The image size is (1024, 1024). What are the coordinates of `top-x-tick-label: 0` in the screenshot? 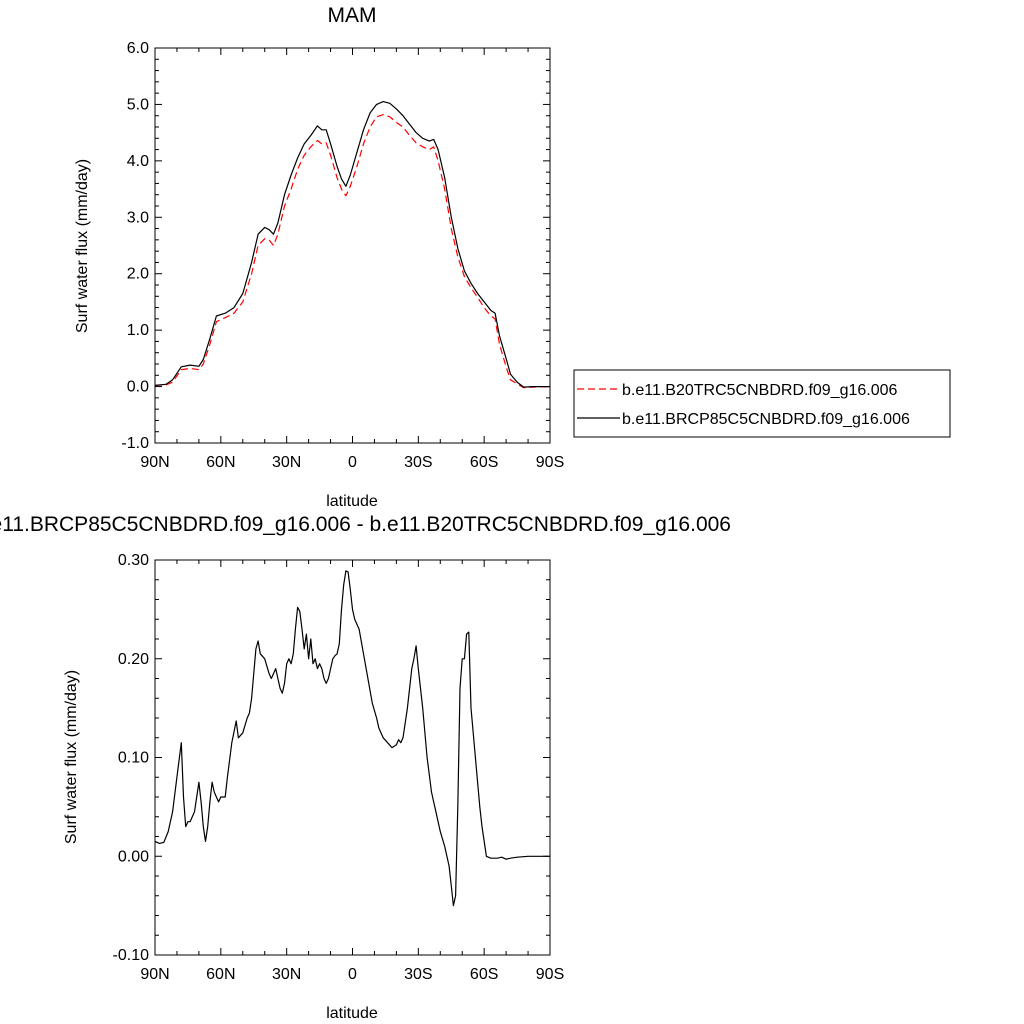 It's located at (352, 462).